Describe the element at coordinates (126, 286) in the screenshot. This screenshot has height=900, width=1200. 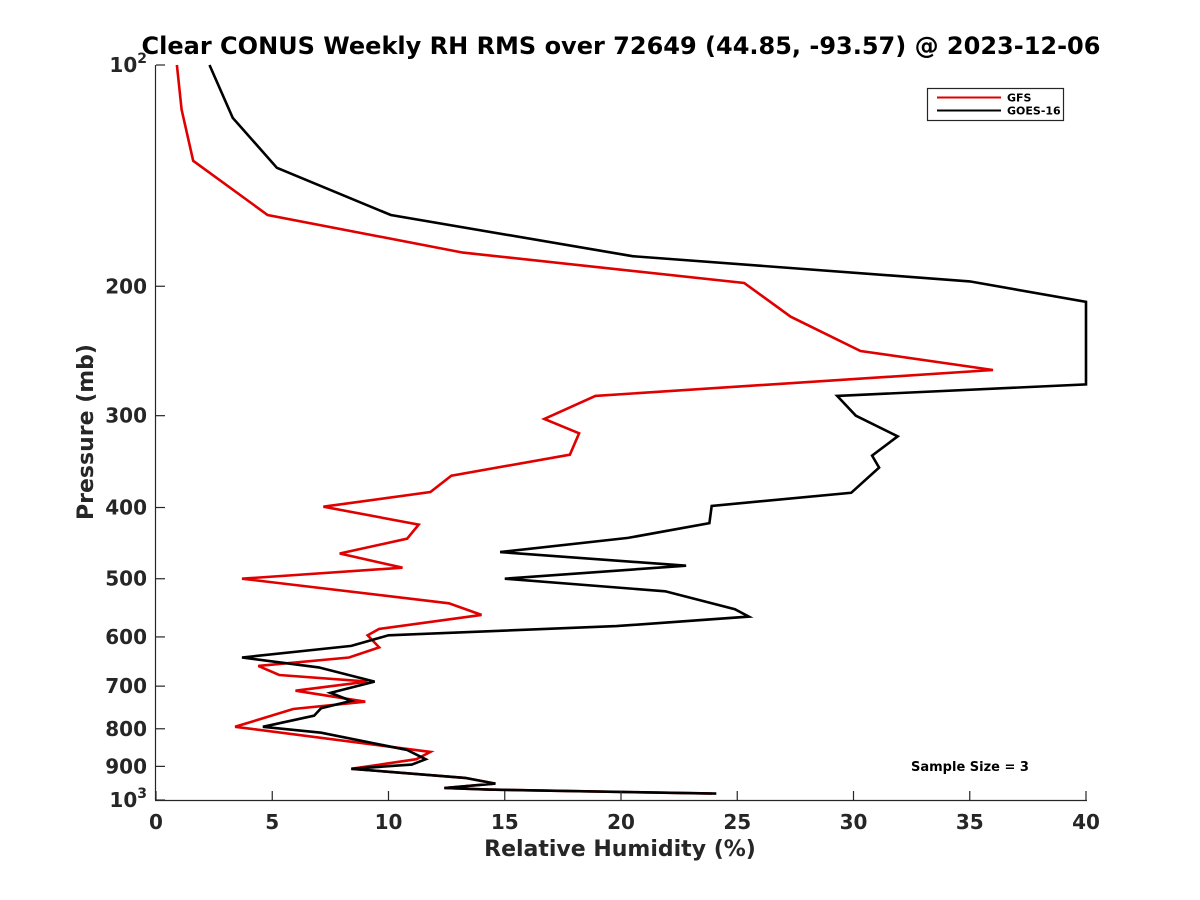
I see `y-tick-label: 200` at that location.